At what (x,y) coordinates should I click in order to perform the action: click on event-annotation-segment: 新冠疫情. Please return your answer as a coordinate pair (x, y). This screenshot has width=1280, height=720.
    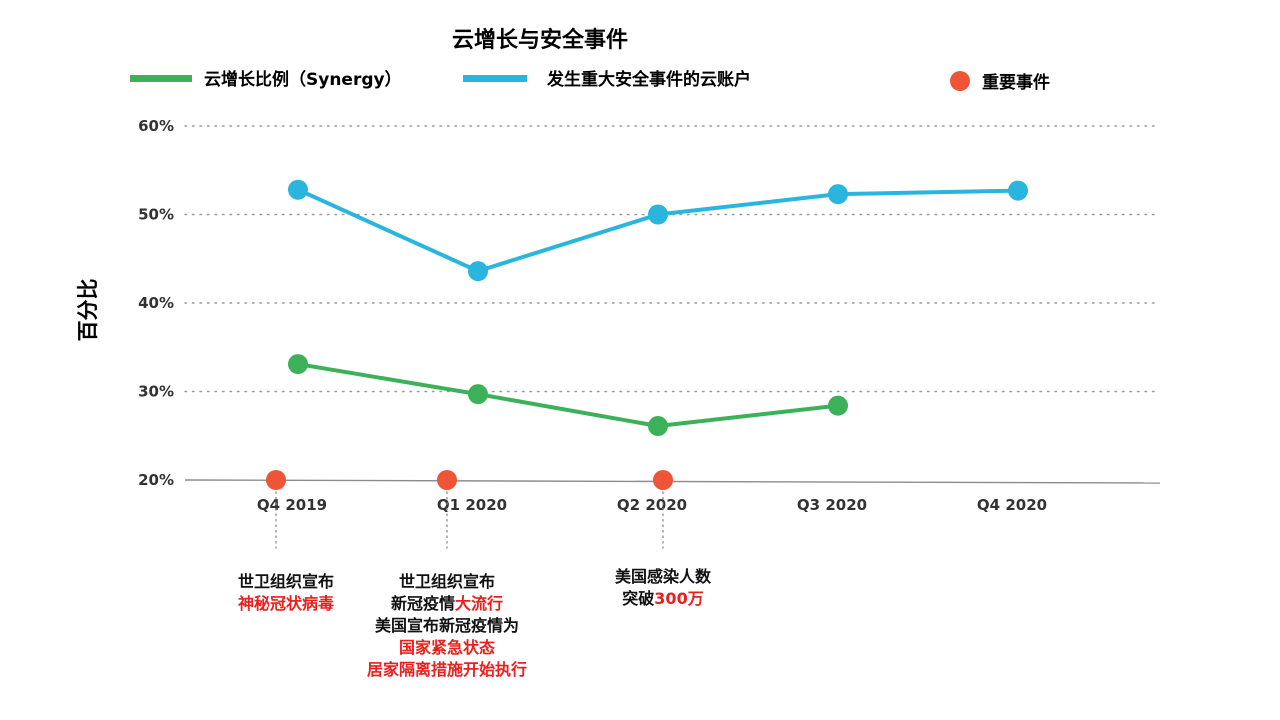
    Looking at the image, I should click on (423, 603).